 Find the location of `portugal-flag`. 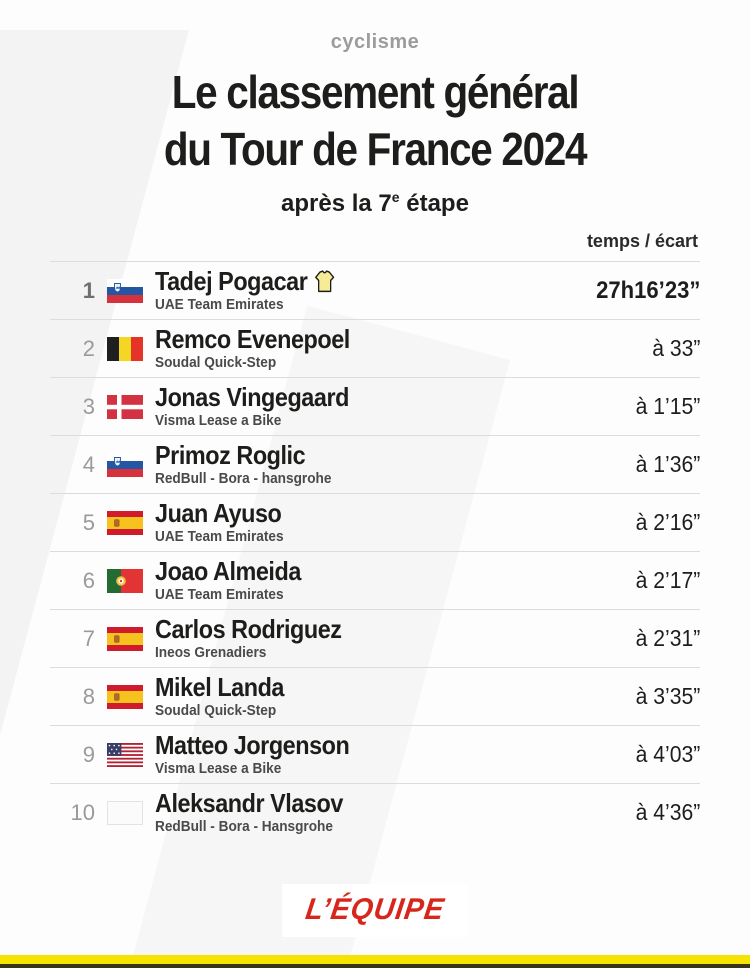

portugal-flag is located at coordinates (125, 580).